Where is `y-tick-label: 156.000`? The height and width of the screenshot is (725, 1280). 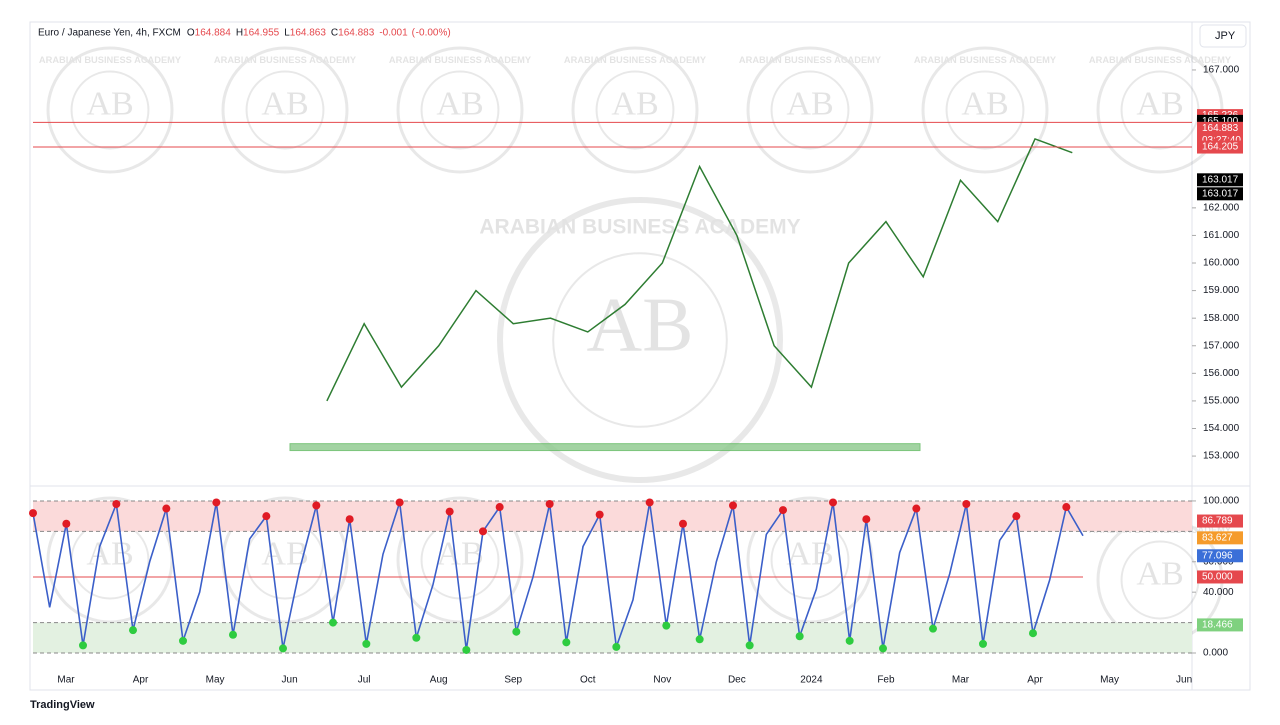 y-tick-label: 156.000 is located at coordinates (1221, 373).